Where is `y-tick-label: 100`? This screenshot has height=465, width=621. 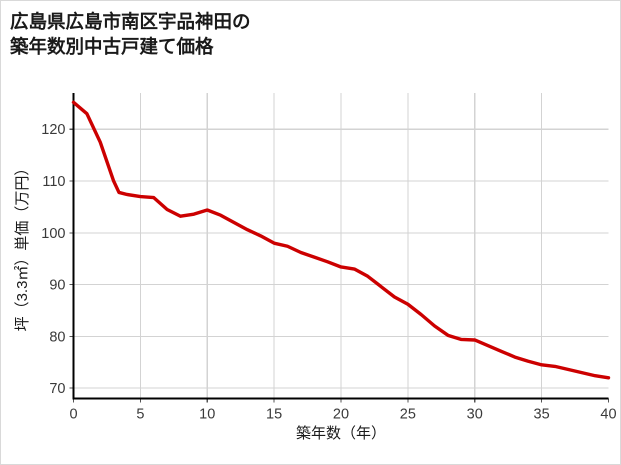 y-tick-label: 100 is located at coordinates (53, 234).